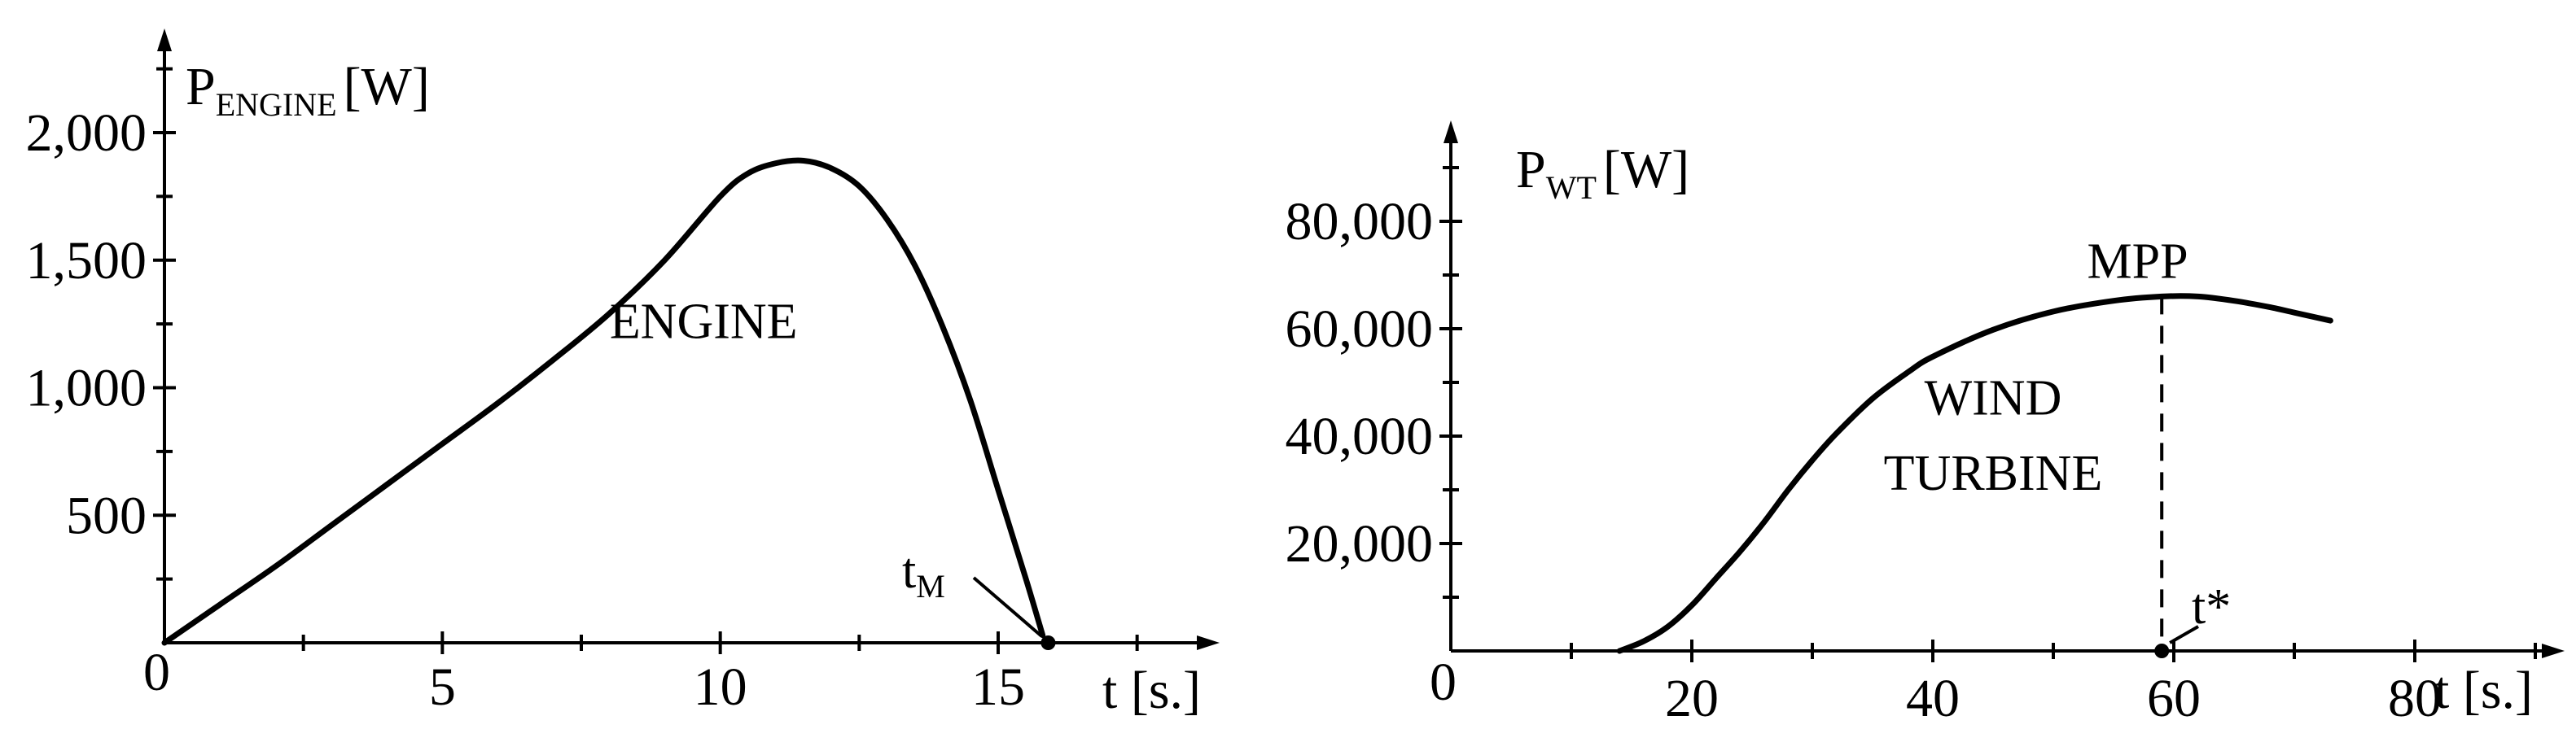 The width and height of the screenshot is (2576, 751). Describe the element at coordinates (1360, 544) in the screenshot. I see `wt-y-tick-label: 20,000` at that location.